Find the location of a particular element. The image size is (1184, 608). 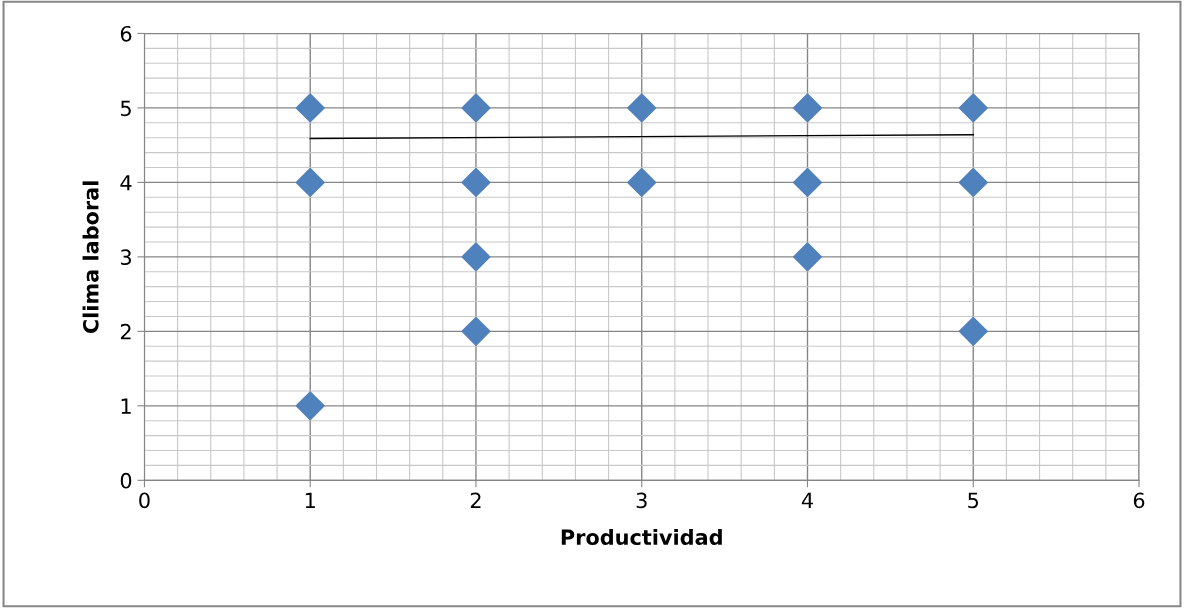

y-tick-label: 0 is located at coordinates (126, 480).